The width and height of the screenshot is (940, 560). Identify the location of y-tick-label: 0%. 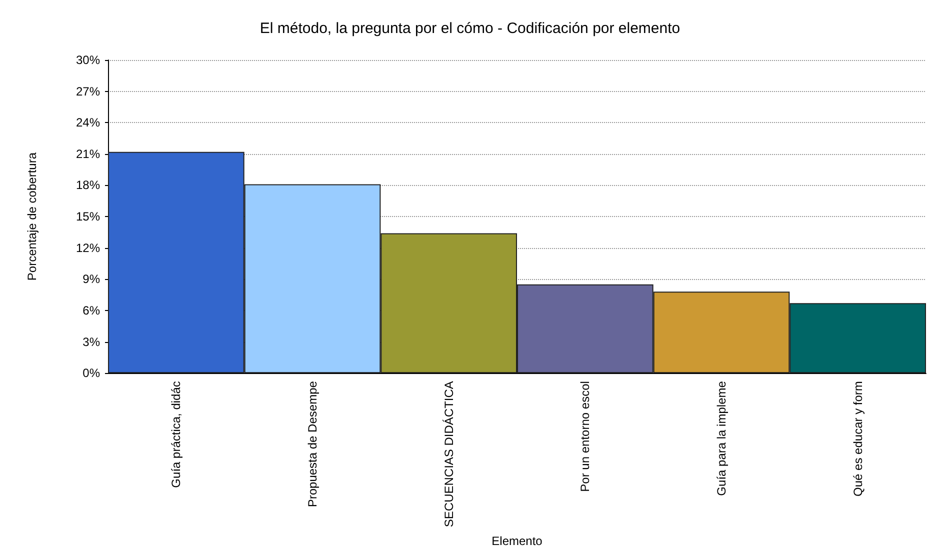
(91, 373).